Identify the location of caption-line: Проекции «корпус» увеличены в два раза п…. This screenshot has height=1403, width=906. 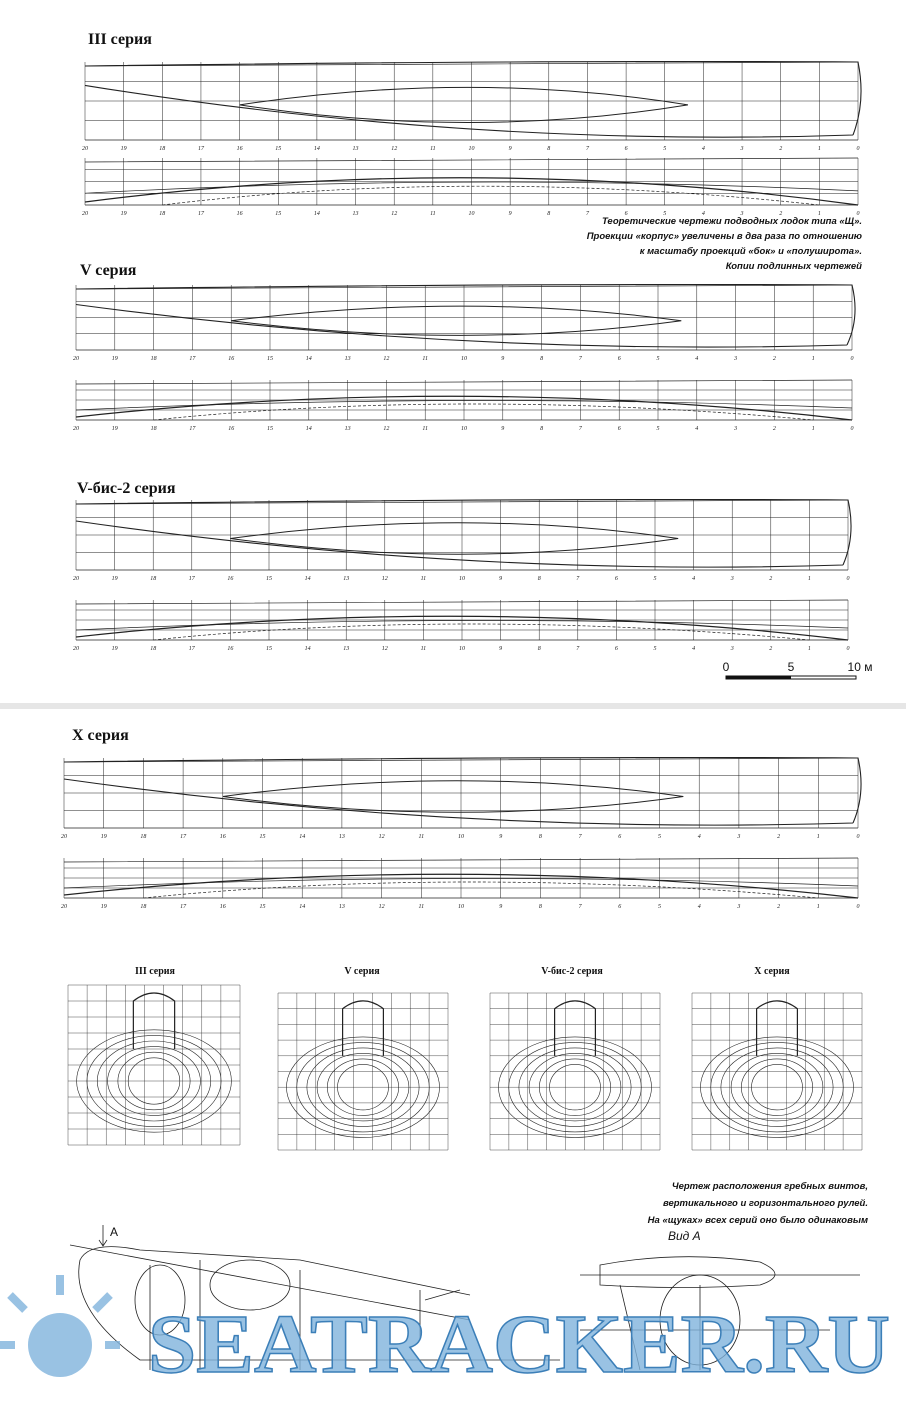
(724, 236).